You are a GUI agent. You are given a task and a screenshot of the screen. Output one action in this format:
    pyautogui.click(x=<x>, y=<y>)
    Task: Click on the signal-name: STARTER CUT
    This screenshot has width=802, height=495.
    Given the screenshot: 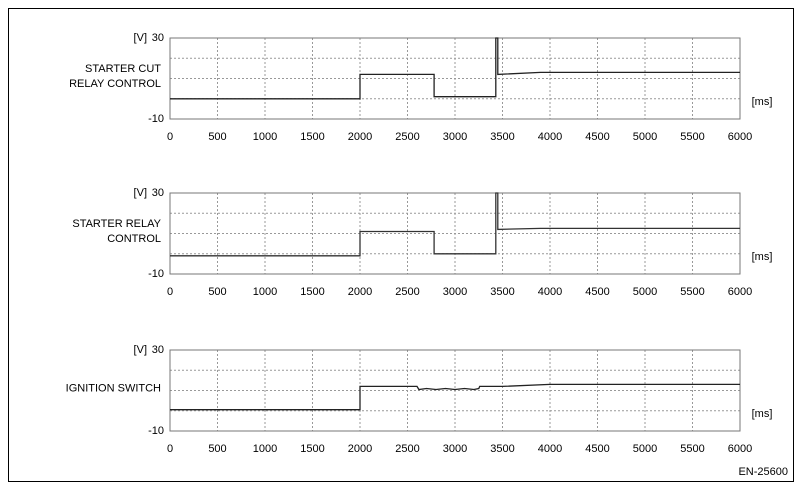 What is the action you would take?
    pyautogui.click(x=123, y=69)
    